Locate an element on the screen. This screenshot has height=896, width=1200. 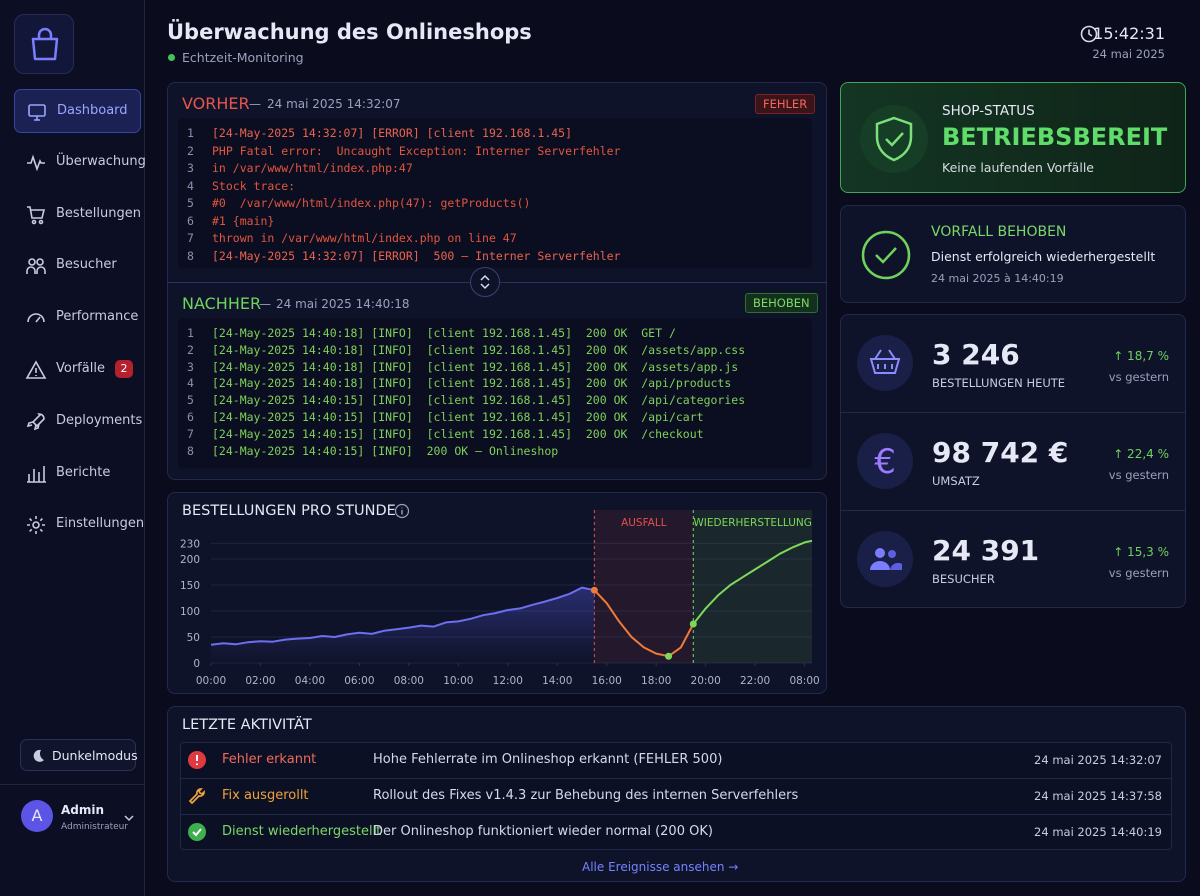
clock-time: 15:42:31 is located at coordinates (1129, 33).